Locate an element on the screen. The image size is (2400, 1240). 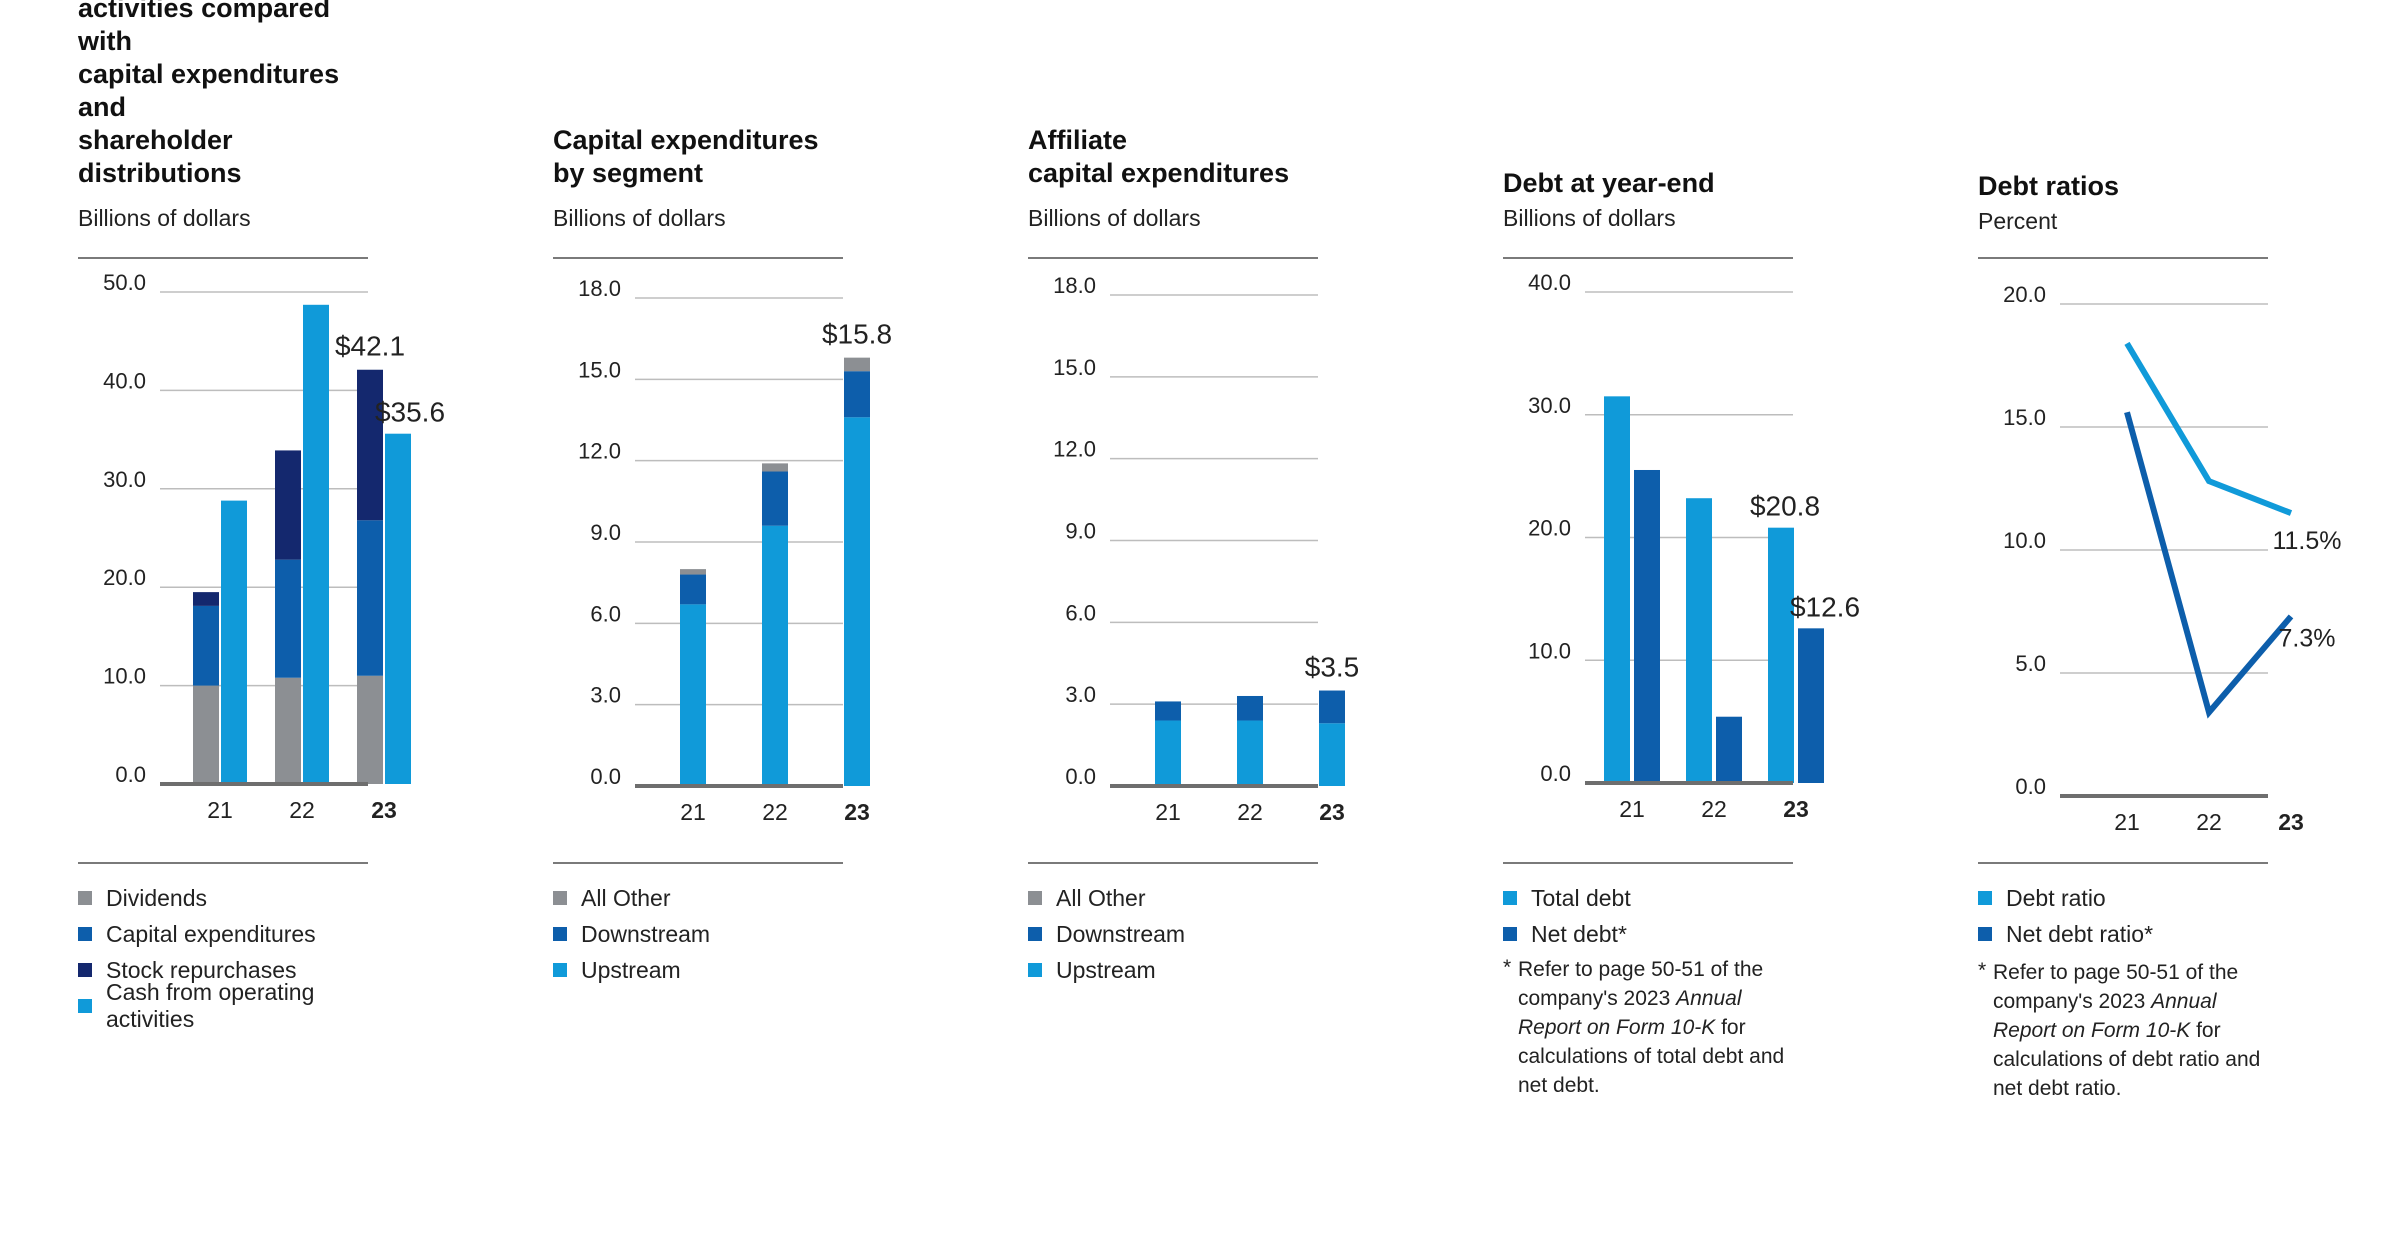
y-tick-label: 12.0 is located at coordinates (599, 451).